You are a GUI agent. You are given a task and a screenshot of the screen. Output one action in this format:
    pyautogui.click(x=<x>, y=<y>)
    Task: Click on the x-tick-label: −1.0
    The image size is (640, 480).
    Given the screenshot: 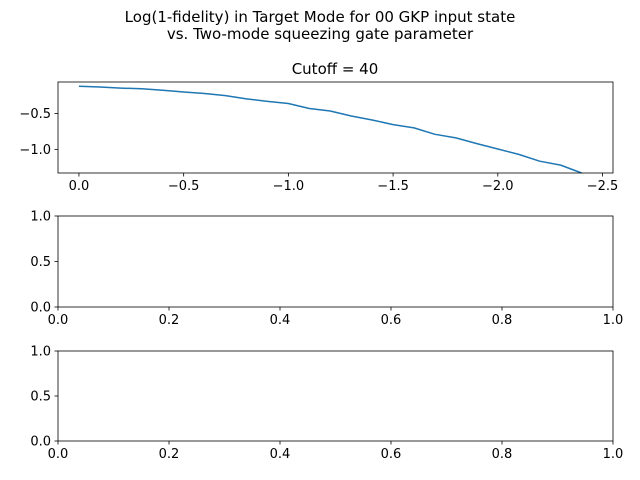 What is the action you would take?
    pyautogui.click(x=289, y=186)
    